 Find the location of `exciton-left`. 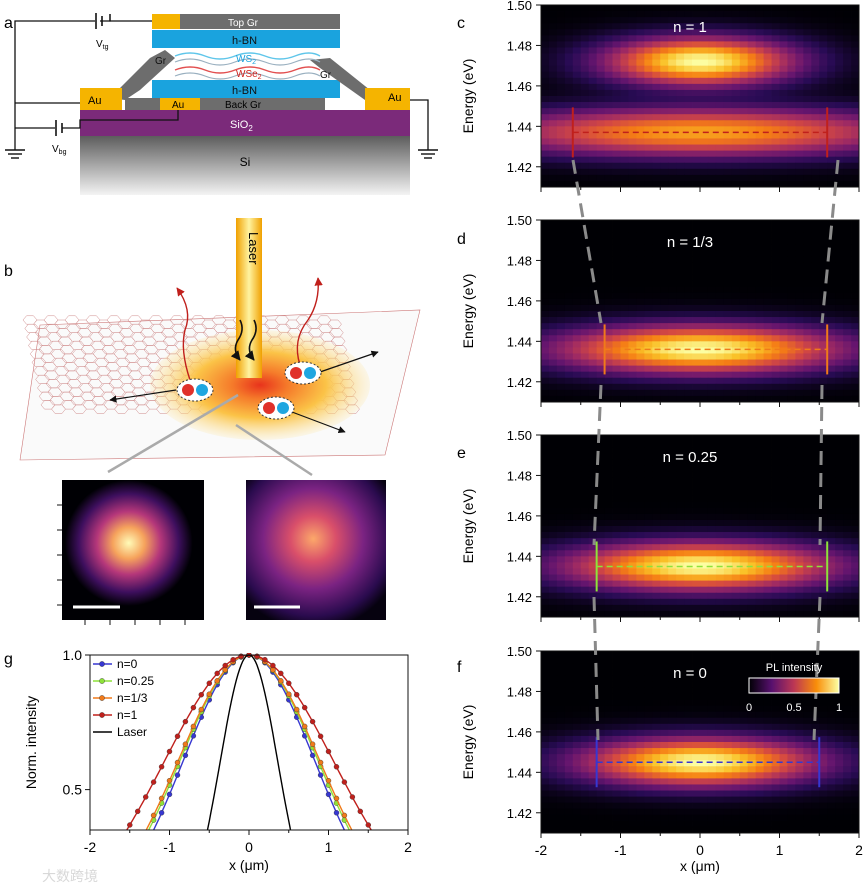

exciton-left is located at coordinates (195, 390).